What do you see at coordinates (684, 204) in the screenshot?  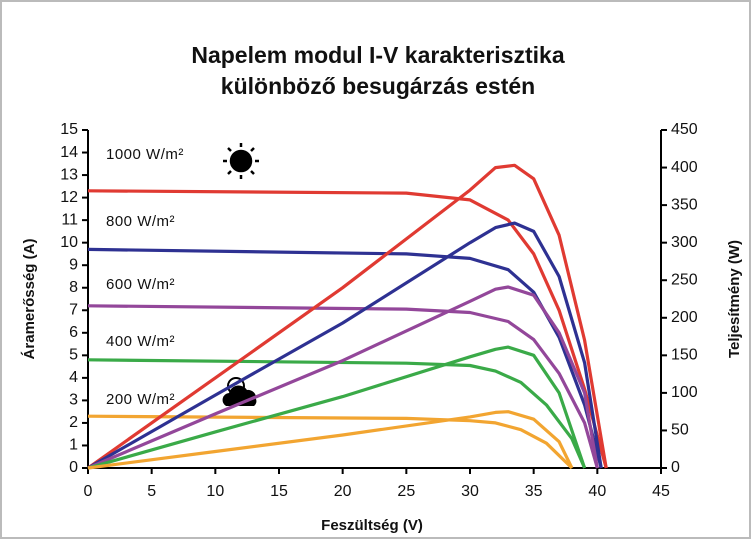 I see `y2-tick-label: 350` at bounding box center [684, 204].